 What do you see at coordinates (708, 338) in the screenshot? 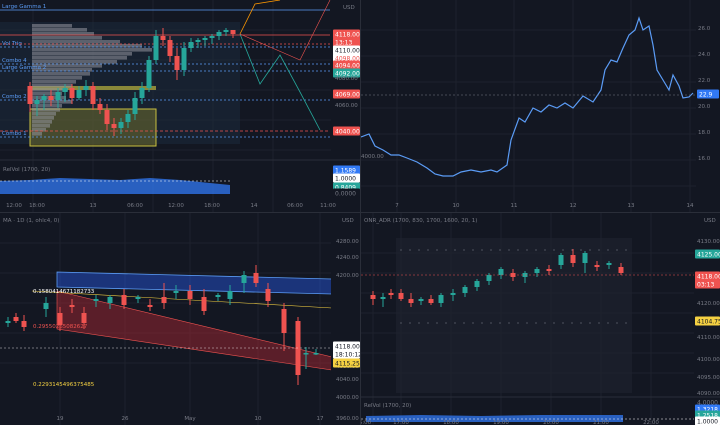
I see `y-tick: 4110.00` at bounding box center [708, 338].